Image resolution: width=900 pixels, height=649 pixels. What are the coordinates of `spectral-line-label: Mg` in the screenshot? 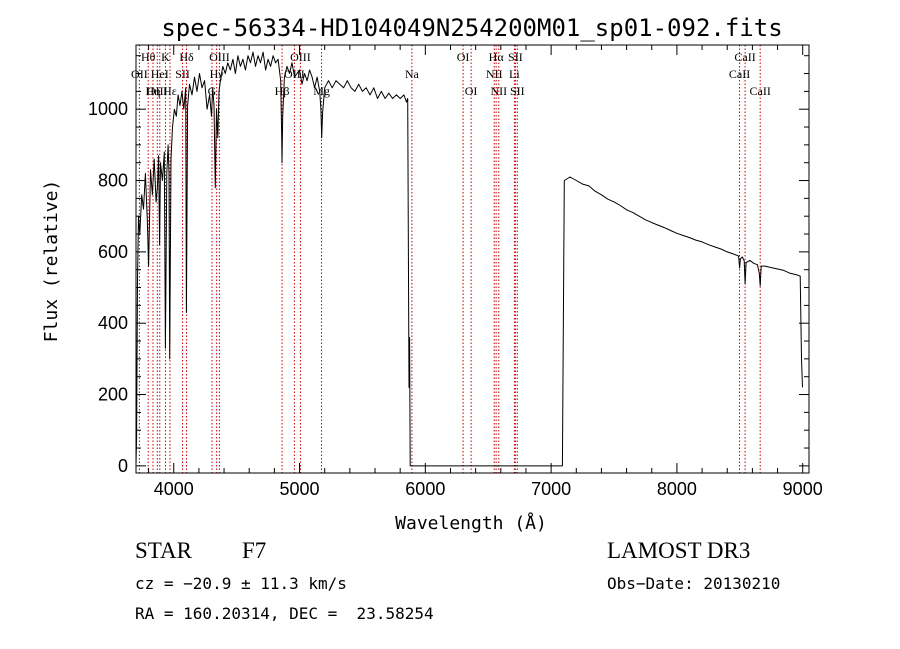 It's located at (321, 91).